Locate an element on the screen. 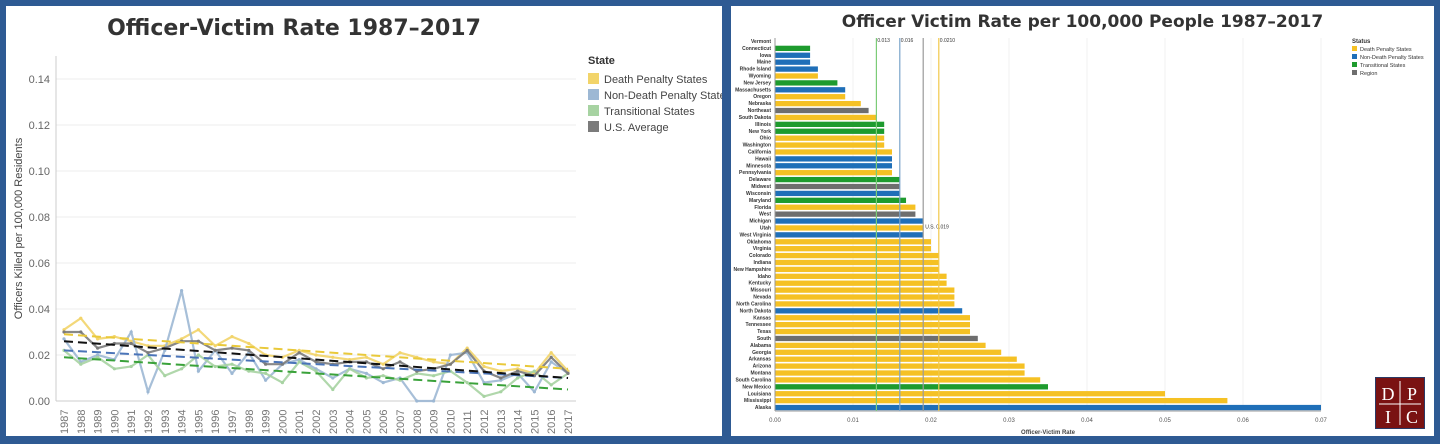  left-chart-title: Officer-Victim Rate 1987–2017 is located at coordinates (294, 28).